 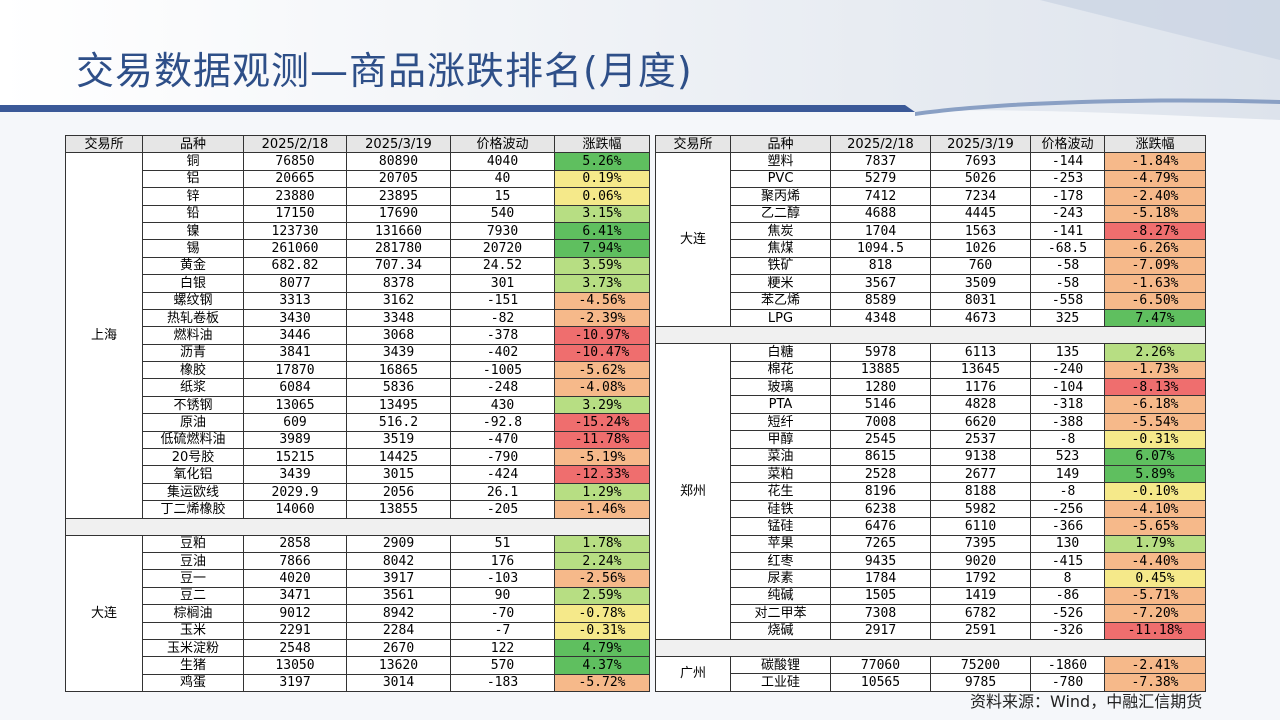 I want to click on change-cell: -183, so click(x=502, y=683).